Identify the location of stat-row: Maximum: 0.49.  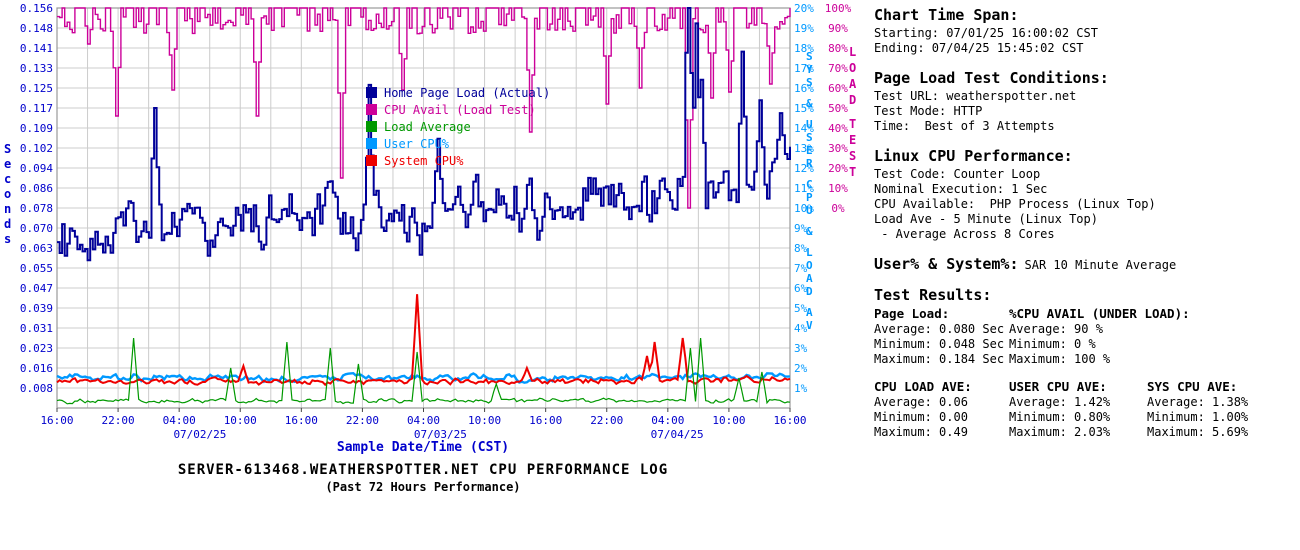
(921, 432).